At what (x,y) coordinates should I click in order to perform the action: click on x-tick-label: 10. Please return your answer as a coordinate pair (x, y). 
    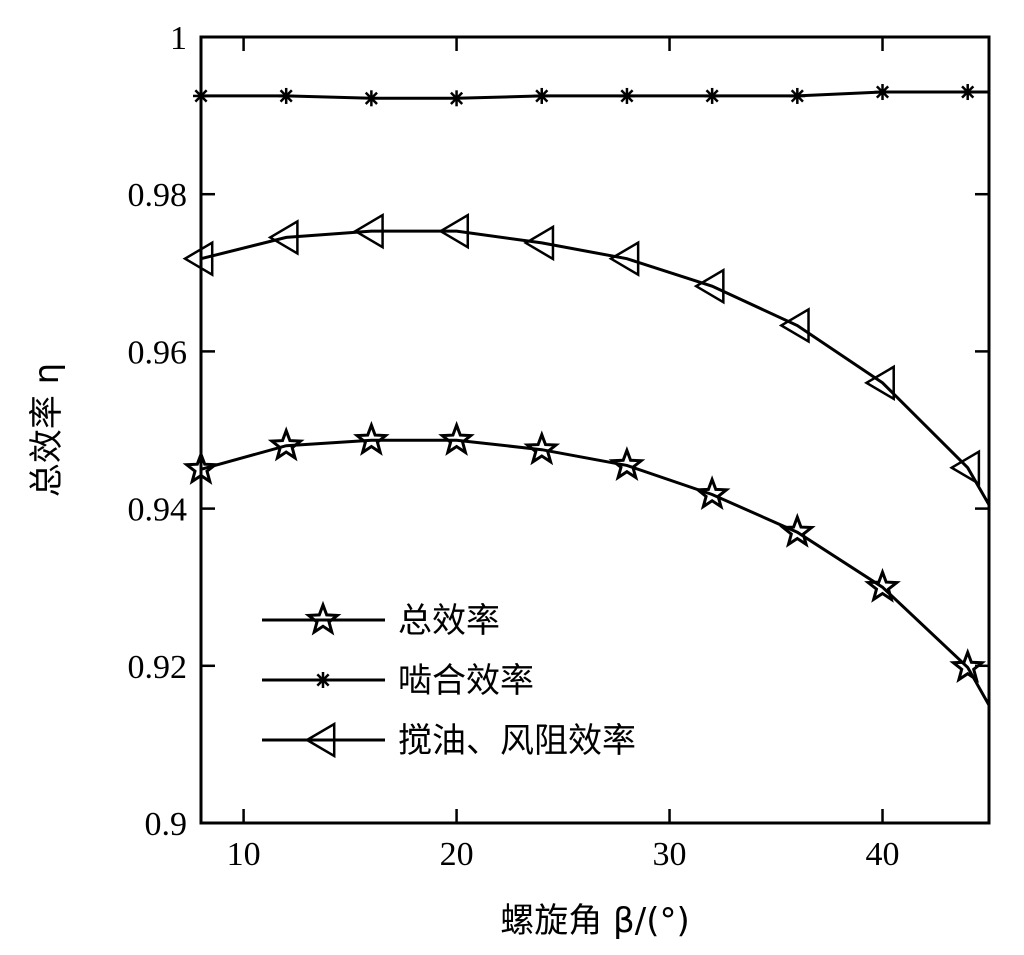
    Looking at the image, I should click on (244, 854).